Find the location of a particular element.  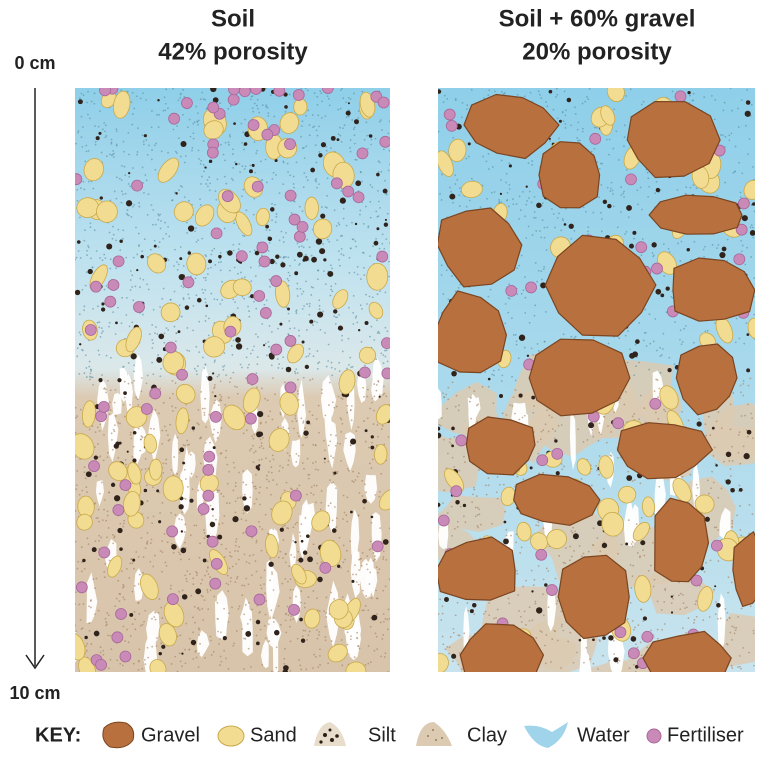

sand-grain is located at coordinates (168, 170).